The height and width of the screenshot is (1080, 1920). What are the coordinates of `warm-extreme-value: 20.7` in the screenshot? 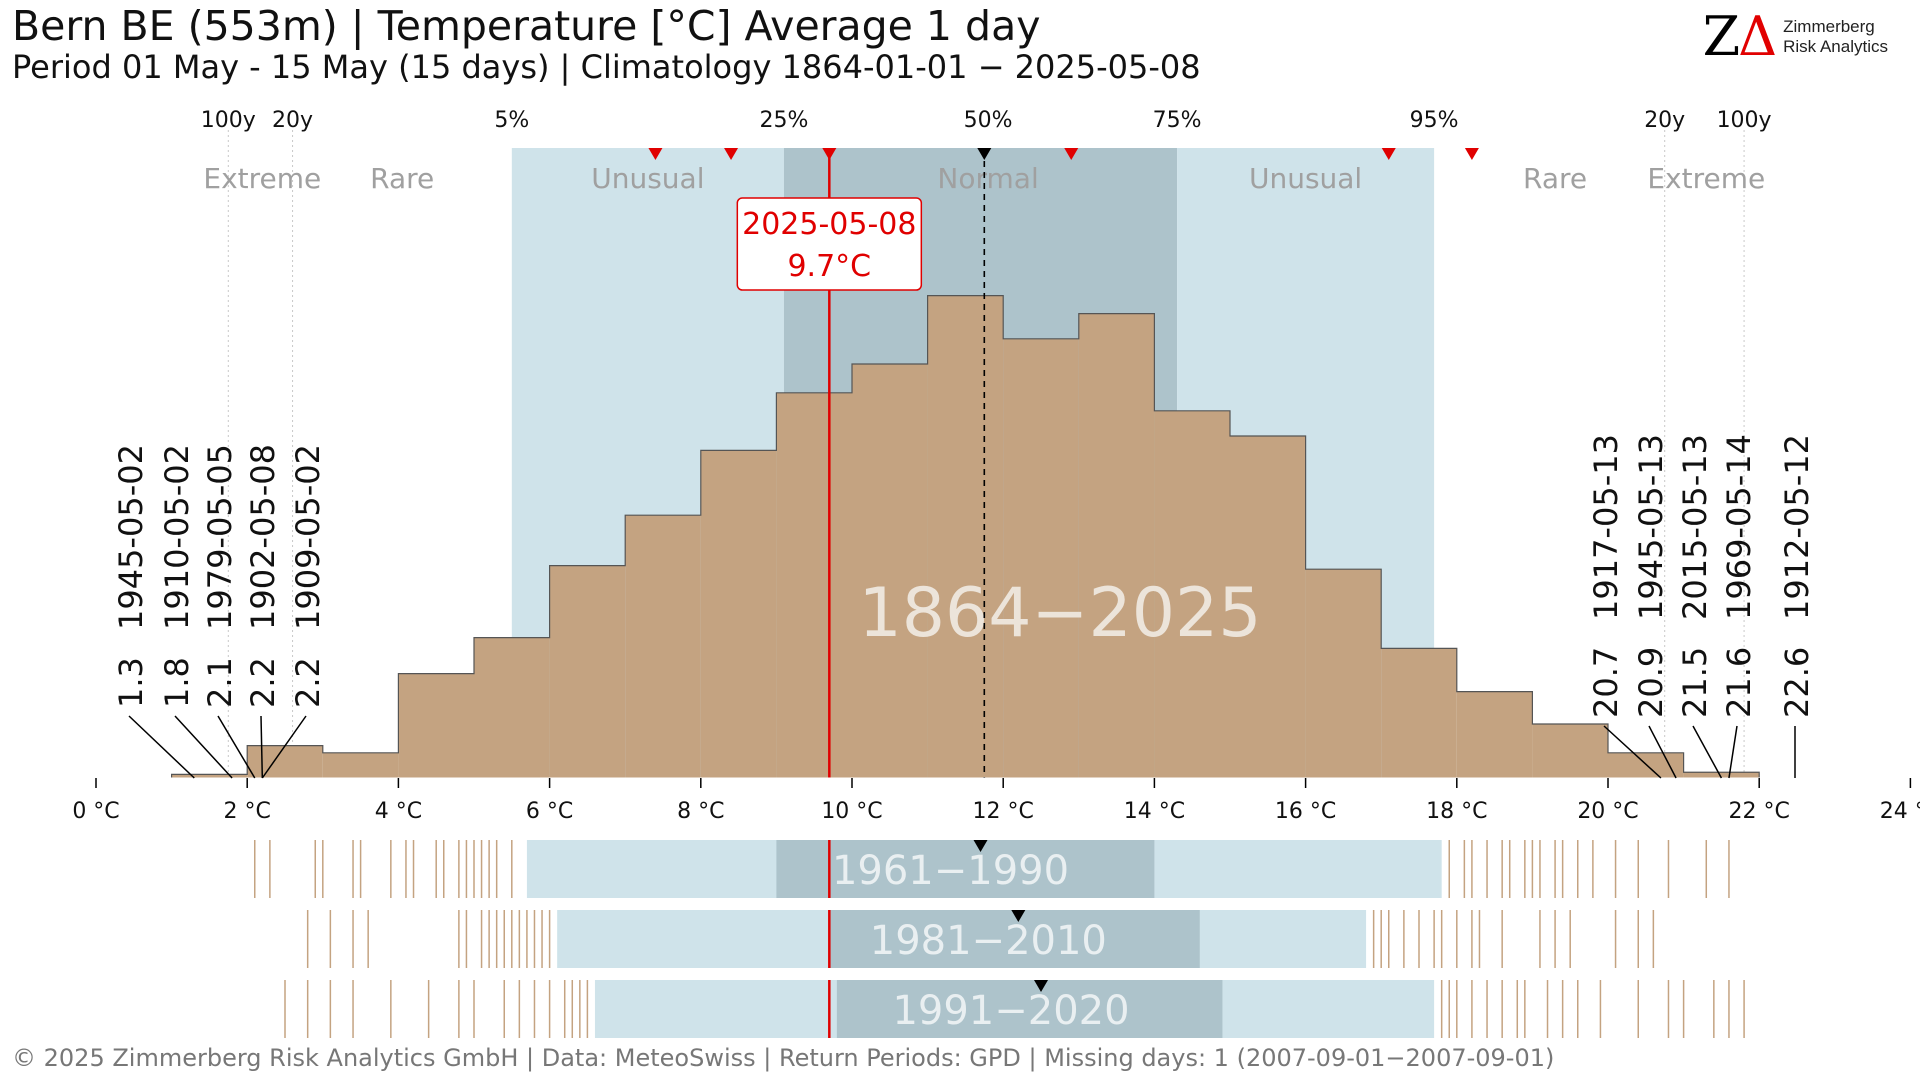 It's located at (1606, 682).